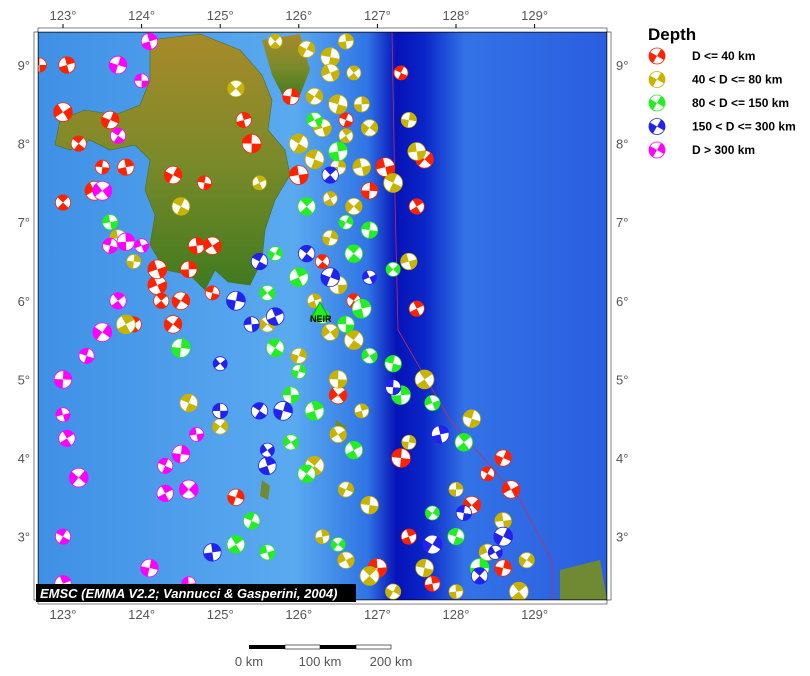 The image size is (810, 676). What do you see at coordinates (298, 15) in the screenshot?
I see `lon-tick-top: 126°` at bounding box center [298, 15].